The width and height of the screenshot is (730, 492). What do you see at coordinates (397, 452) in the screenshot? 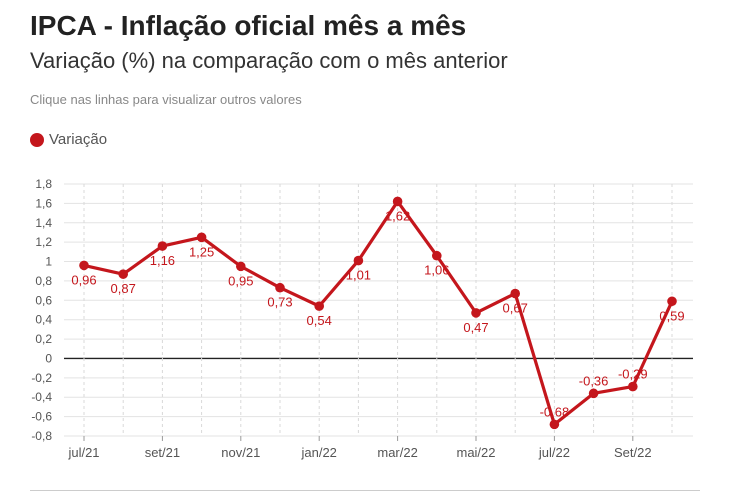
I see `x-tick-label: mar/22` at bounding box center [397, 452].